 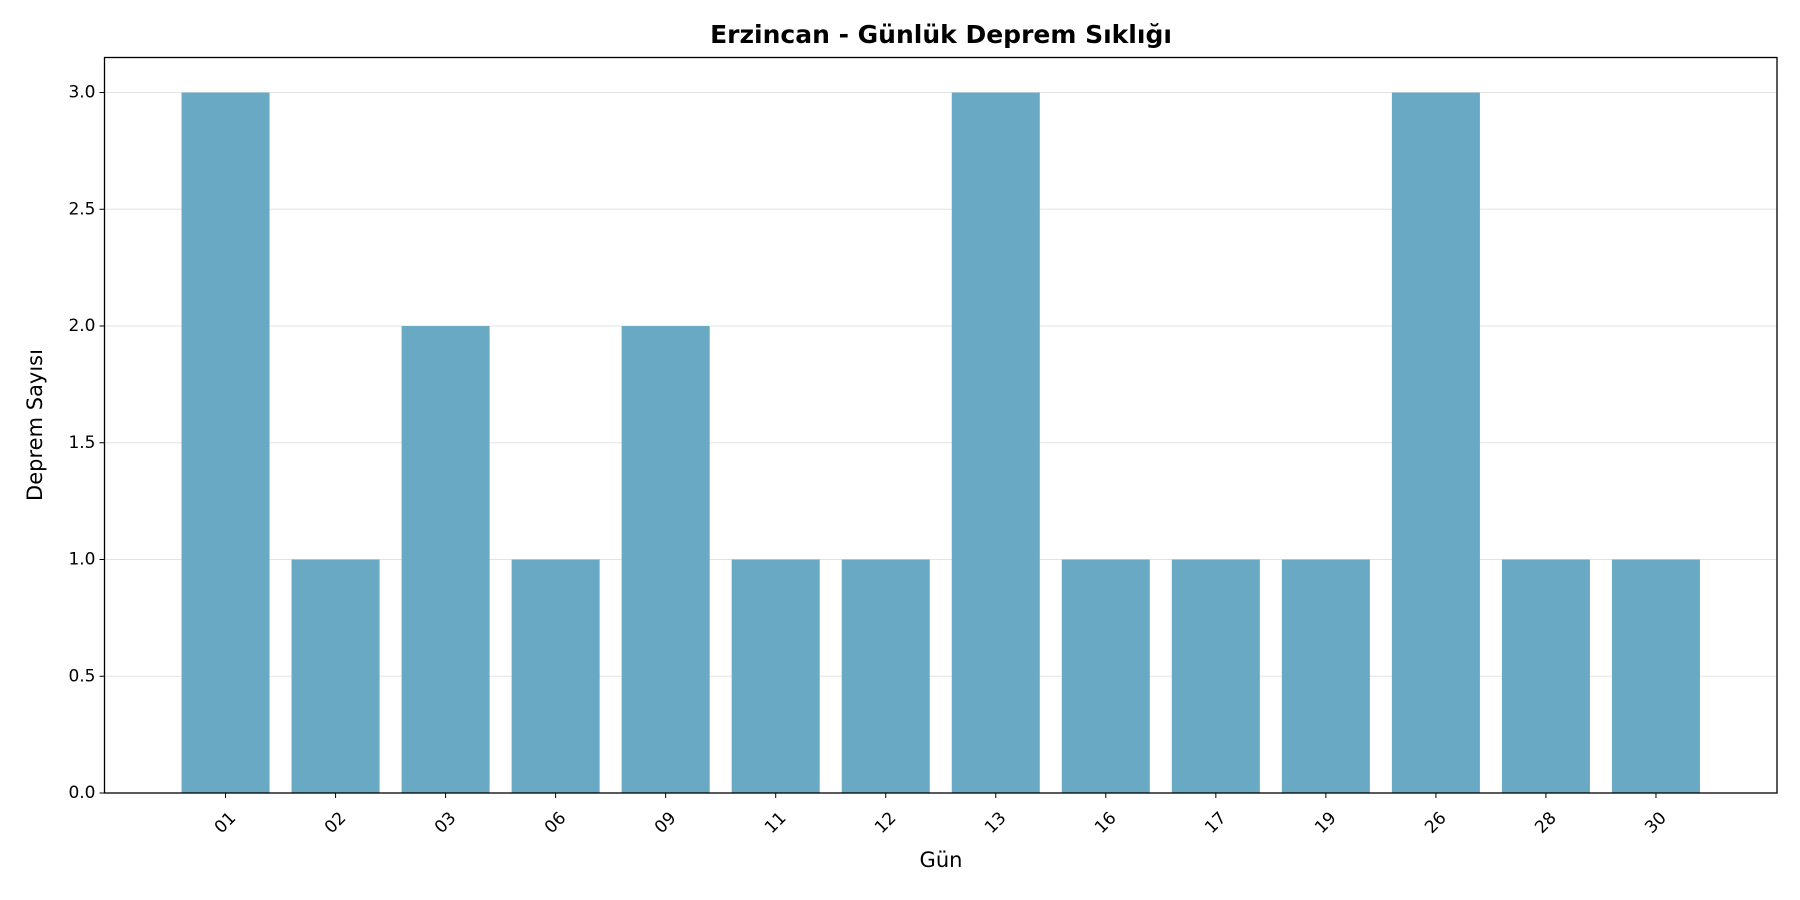 I want to click on chart-title: Erzincan - Günlük Deprem Sıklığı, so click(x=941, y=34).